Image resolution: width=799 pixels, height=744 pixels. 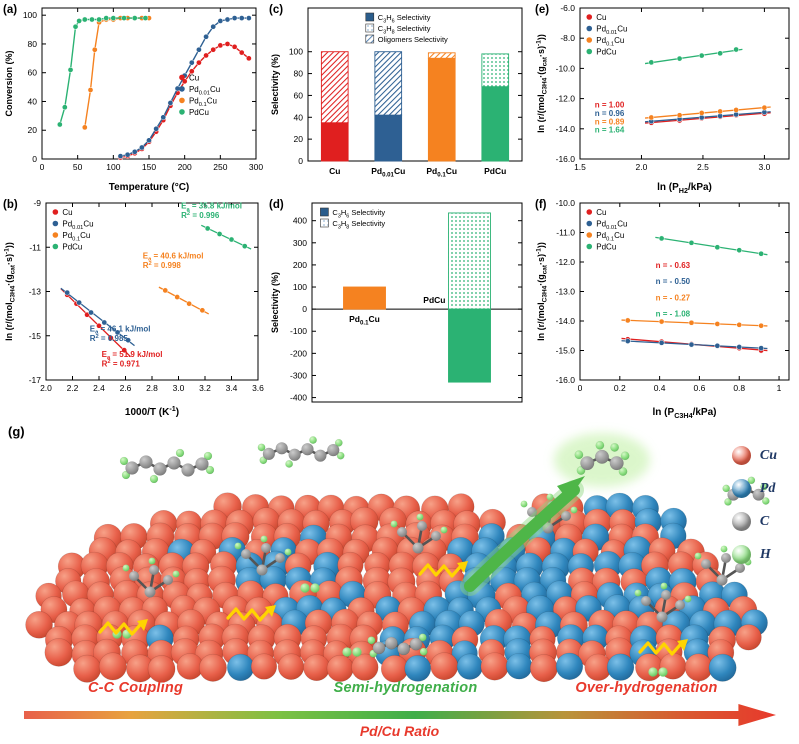 I want to click on svg-text: 2.5, so click(x=703, y=167).